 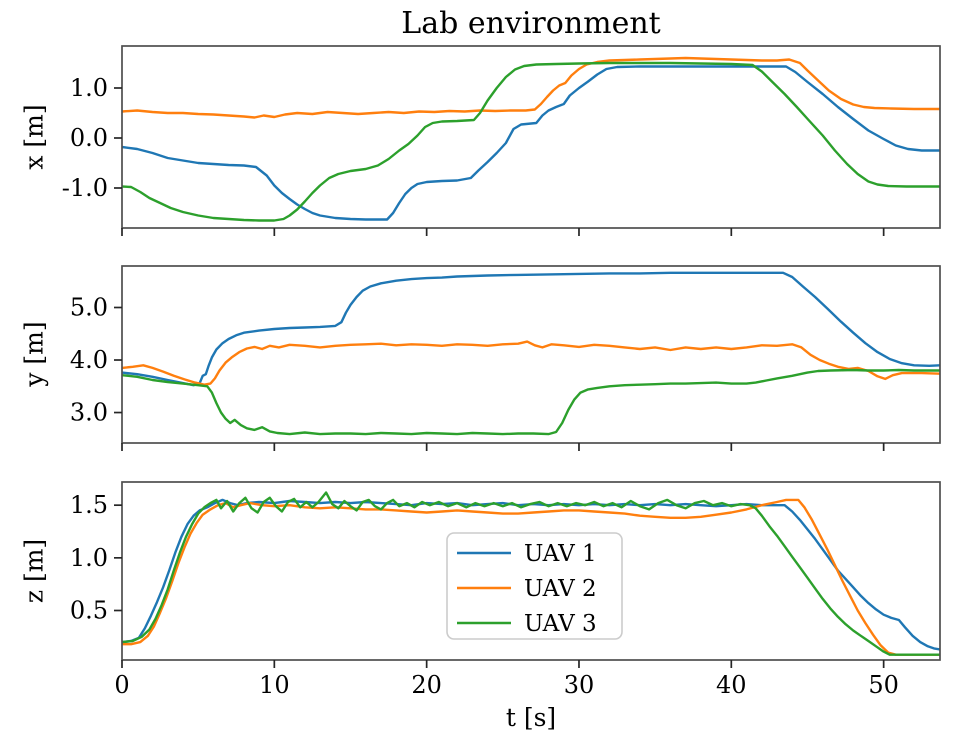 I want to click on x-tick-label: 0, so click(x=121, y=685).